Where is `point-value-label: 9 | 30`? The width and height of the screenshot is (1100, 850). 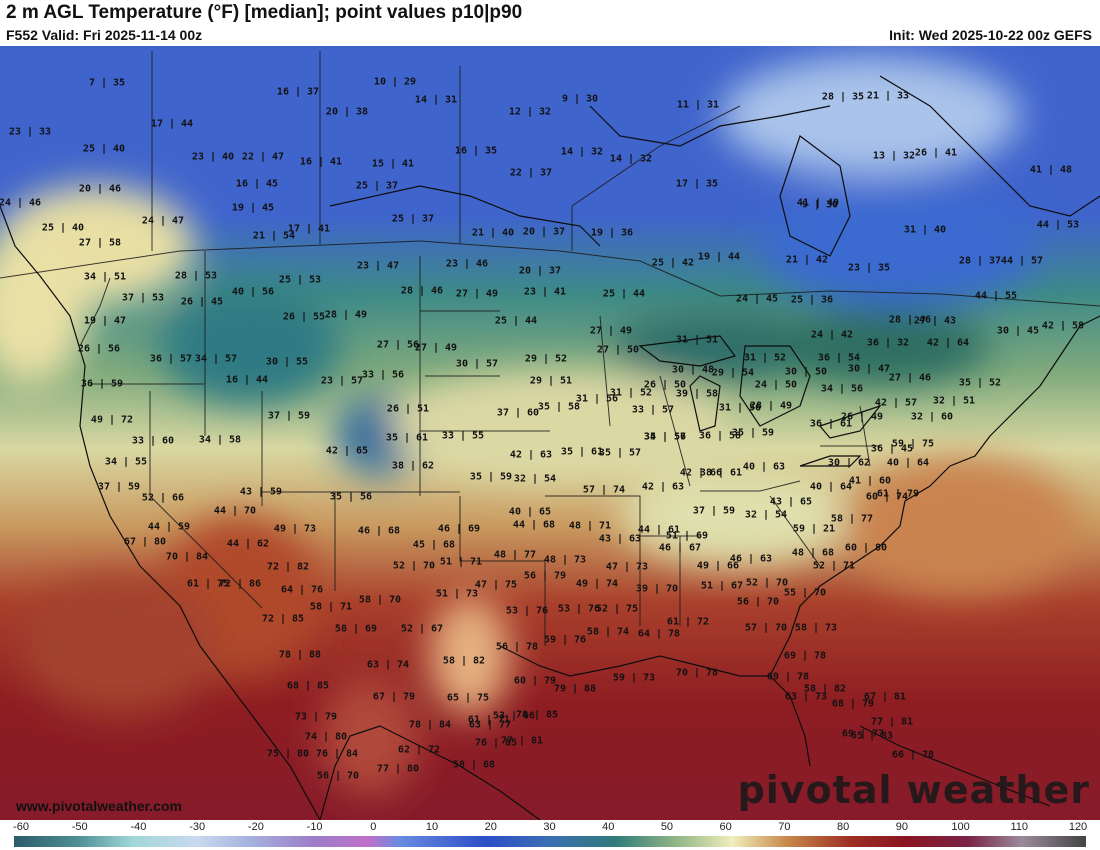 point-value-label: 9 | 30 is located at coordinates (580, 99).